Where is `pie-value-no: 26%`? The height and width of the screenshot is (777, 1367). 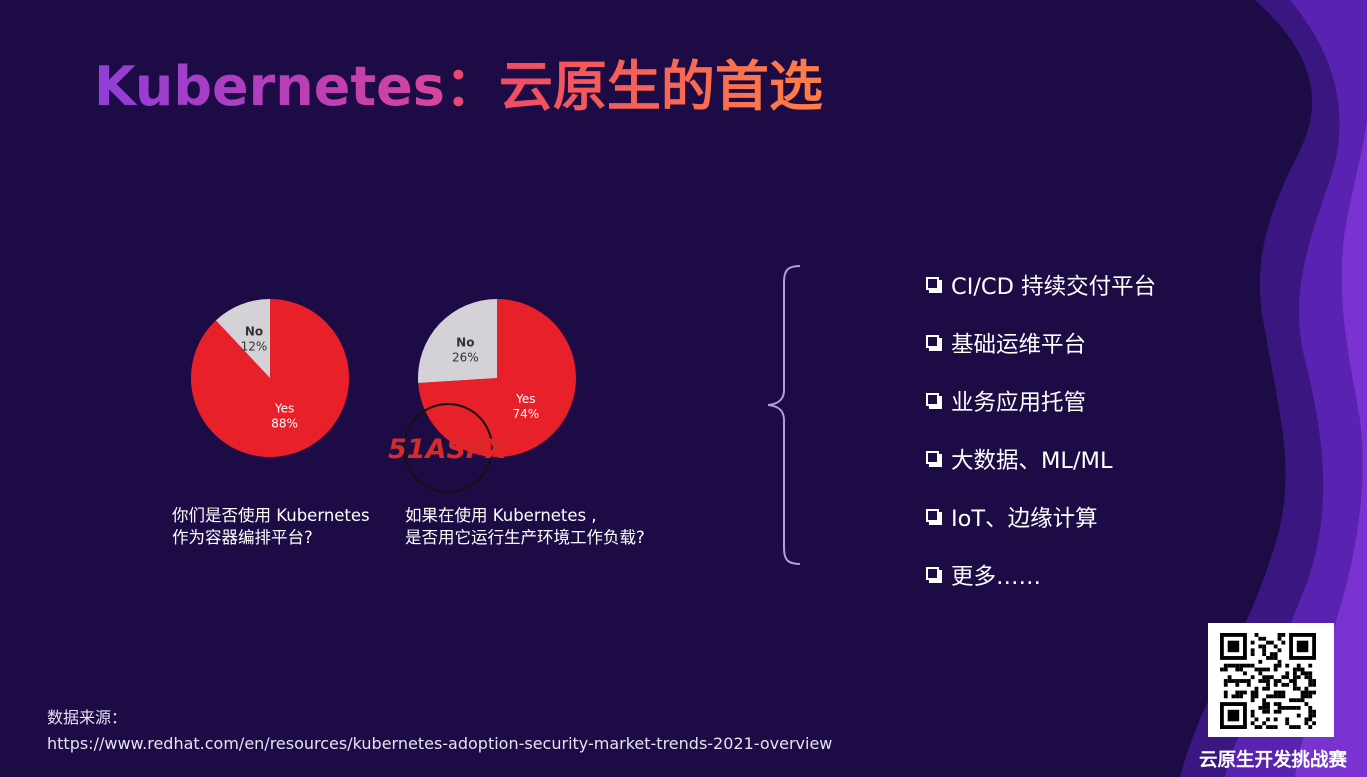 pie-value-no: 26% is located at coordinates (465, 357).